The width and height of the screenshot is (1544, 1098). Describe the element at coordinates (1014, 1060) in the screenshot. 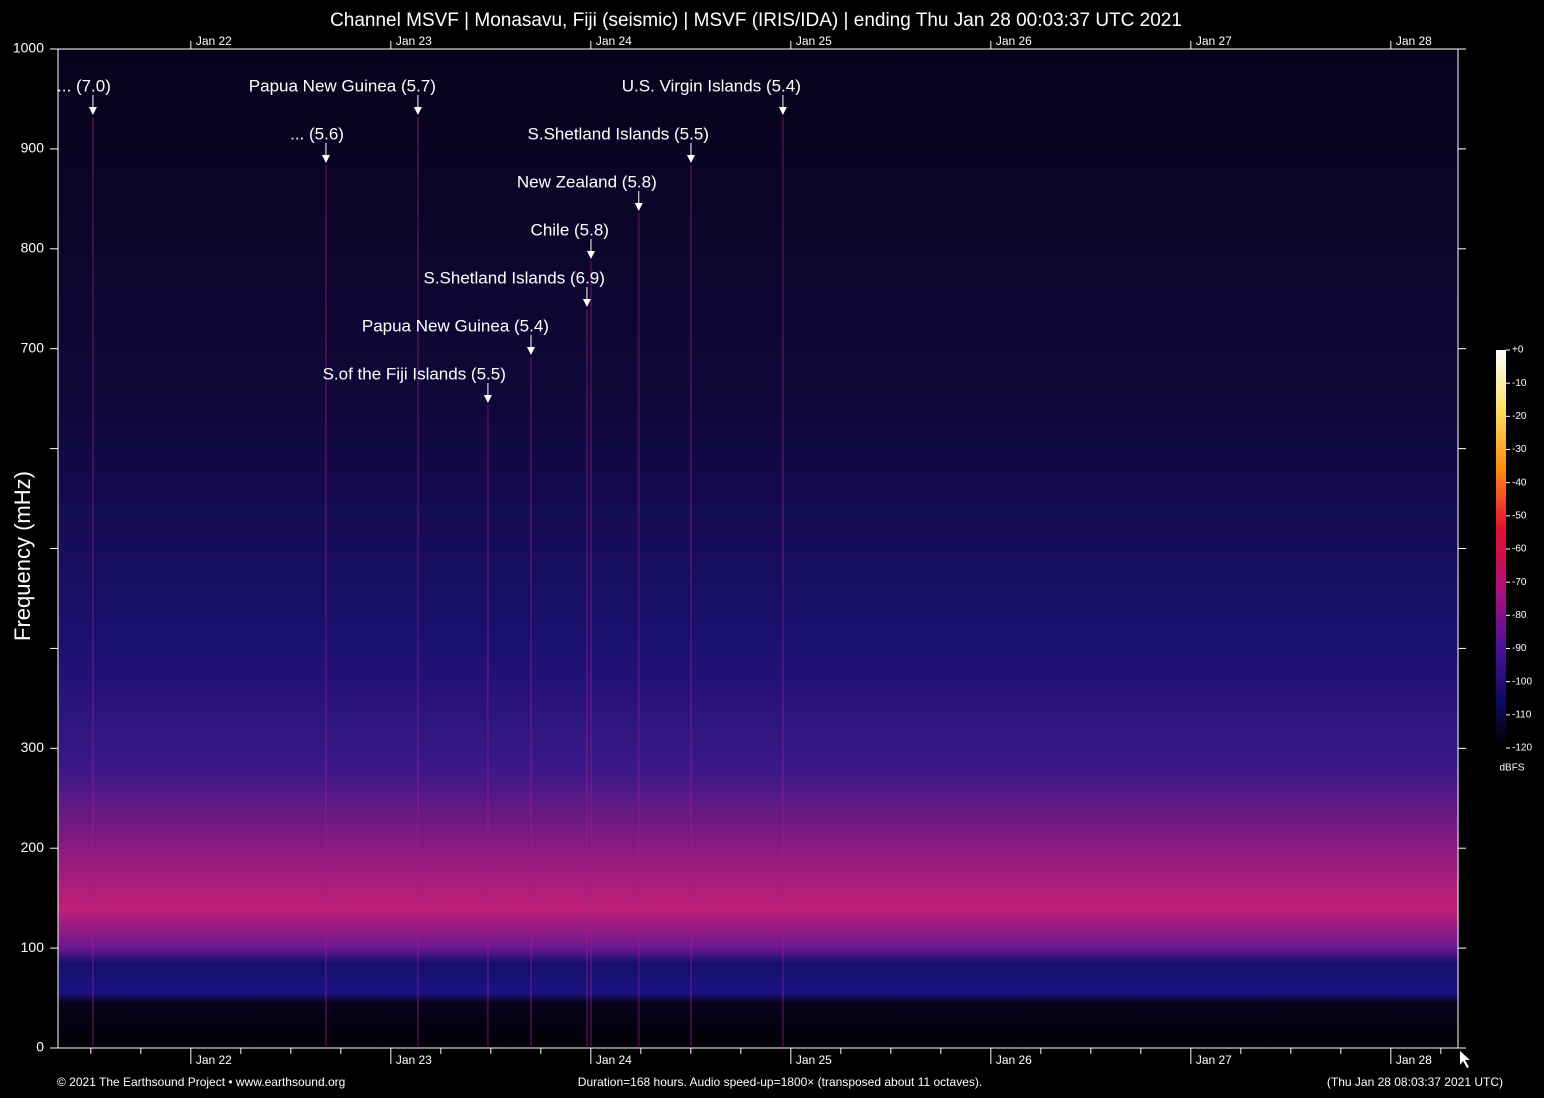

I see `x-tick-label: Jan 26` at that location.